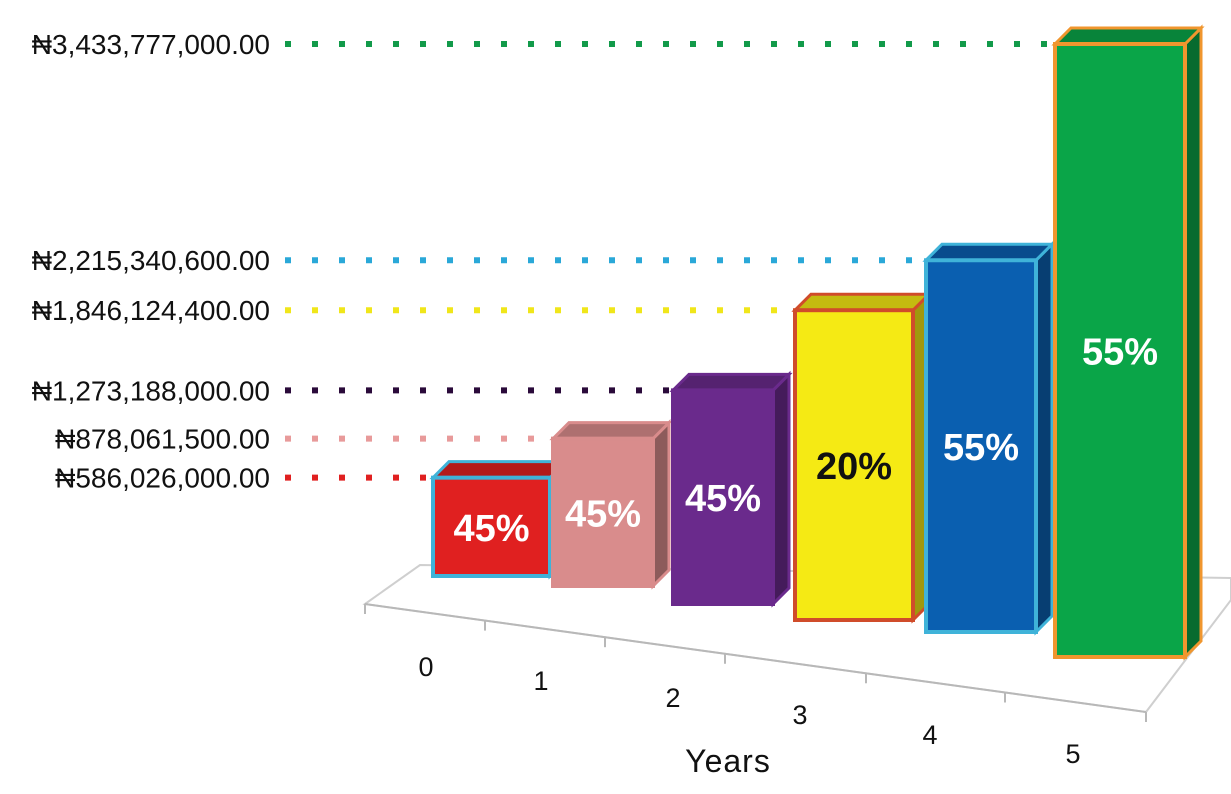 The width and height of the screenshot is (1231, 794). Describe the element at coordinates (672, 698) in the screenshot. I see `x-tick-label: 2` at that location.